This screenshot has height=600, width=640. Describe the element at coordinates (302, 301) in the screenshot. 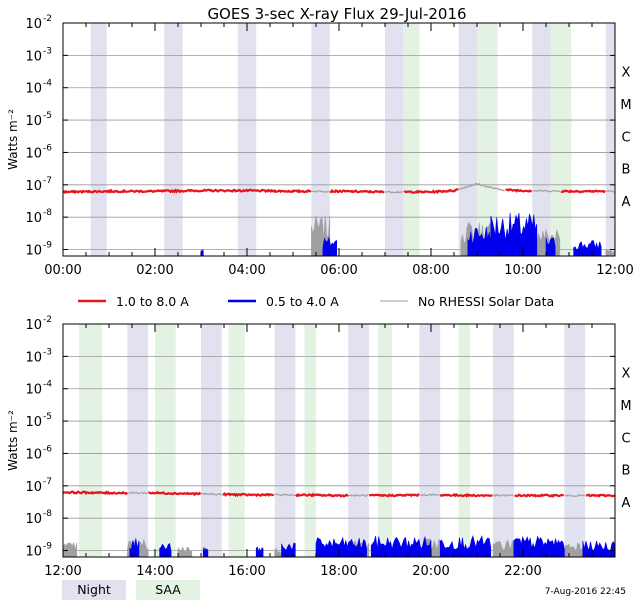

I see `legend-short-label: 0.5 to 4.0 A` at that location.